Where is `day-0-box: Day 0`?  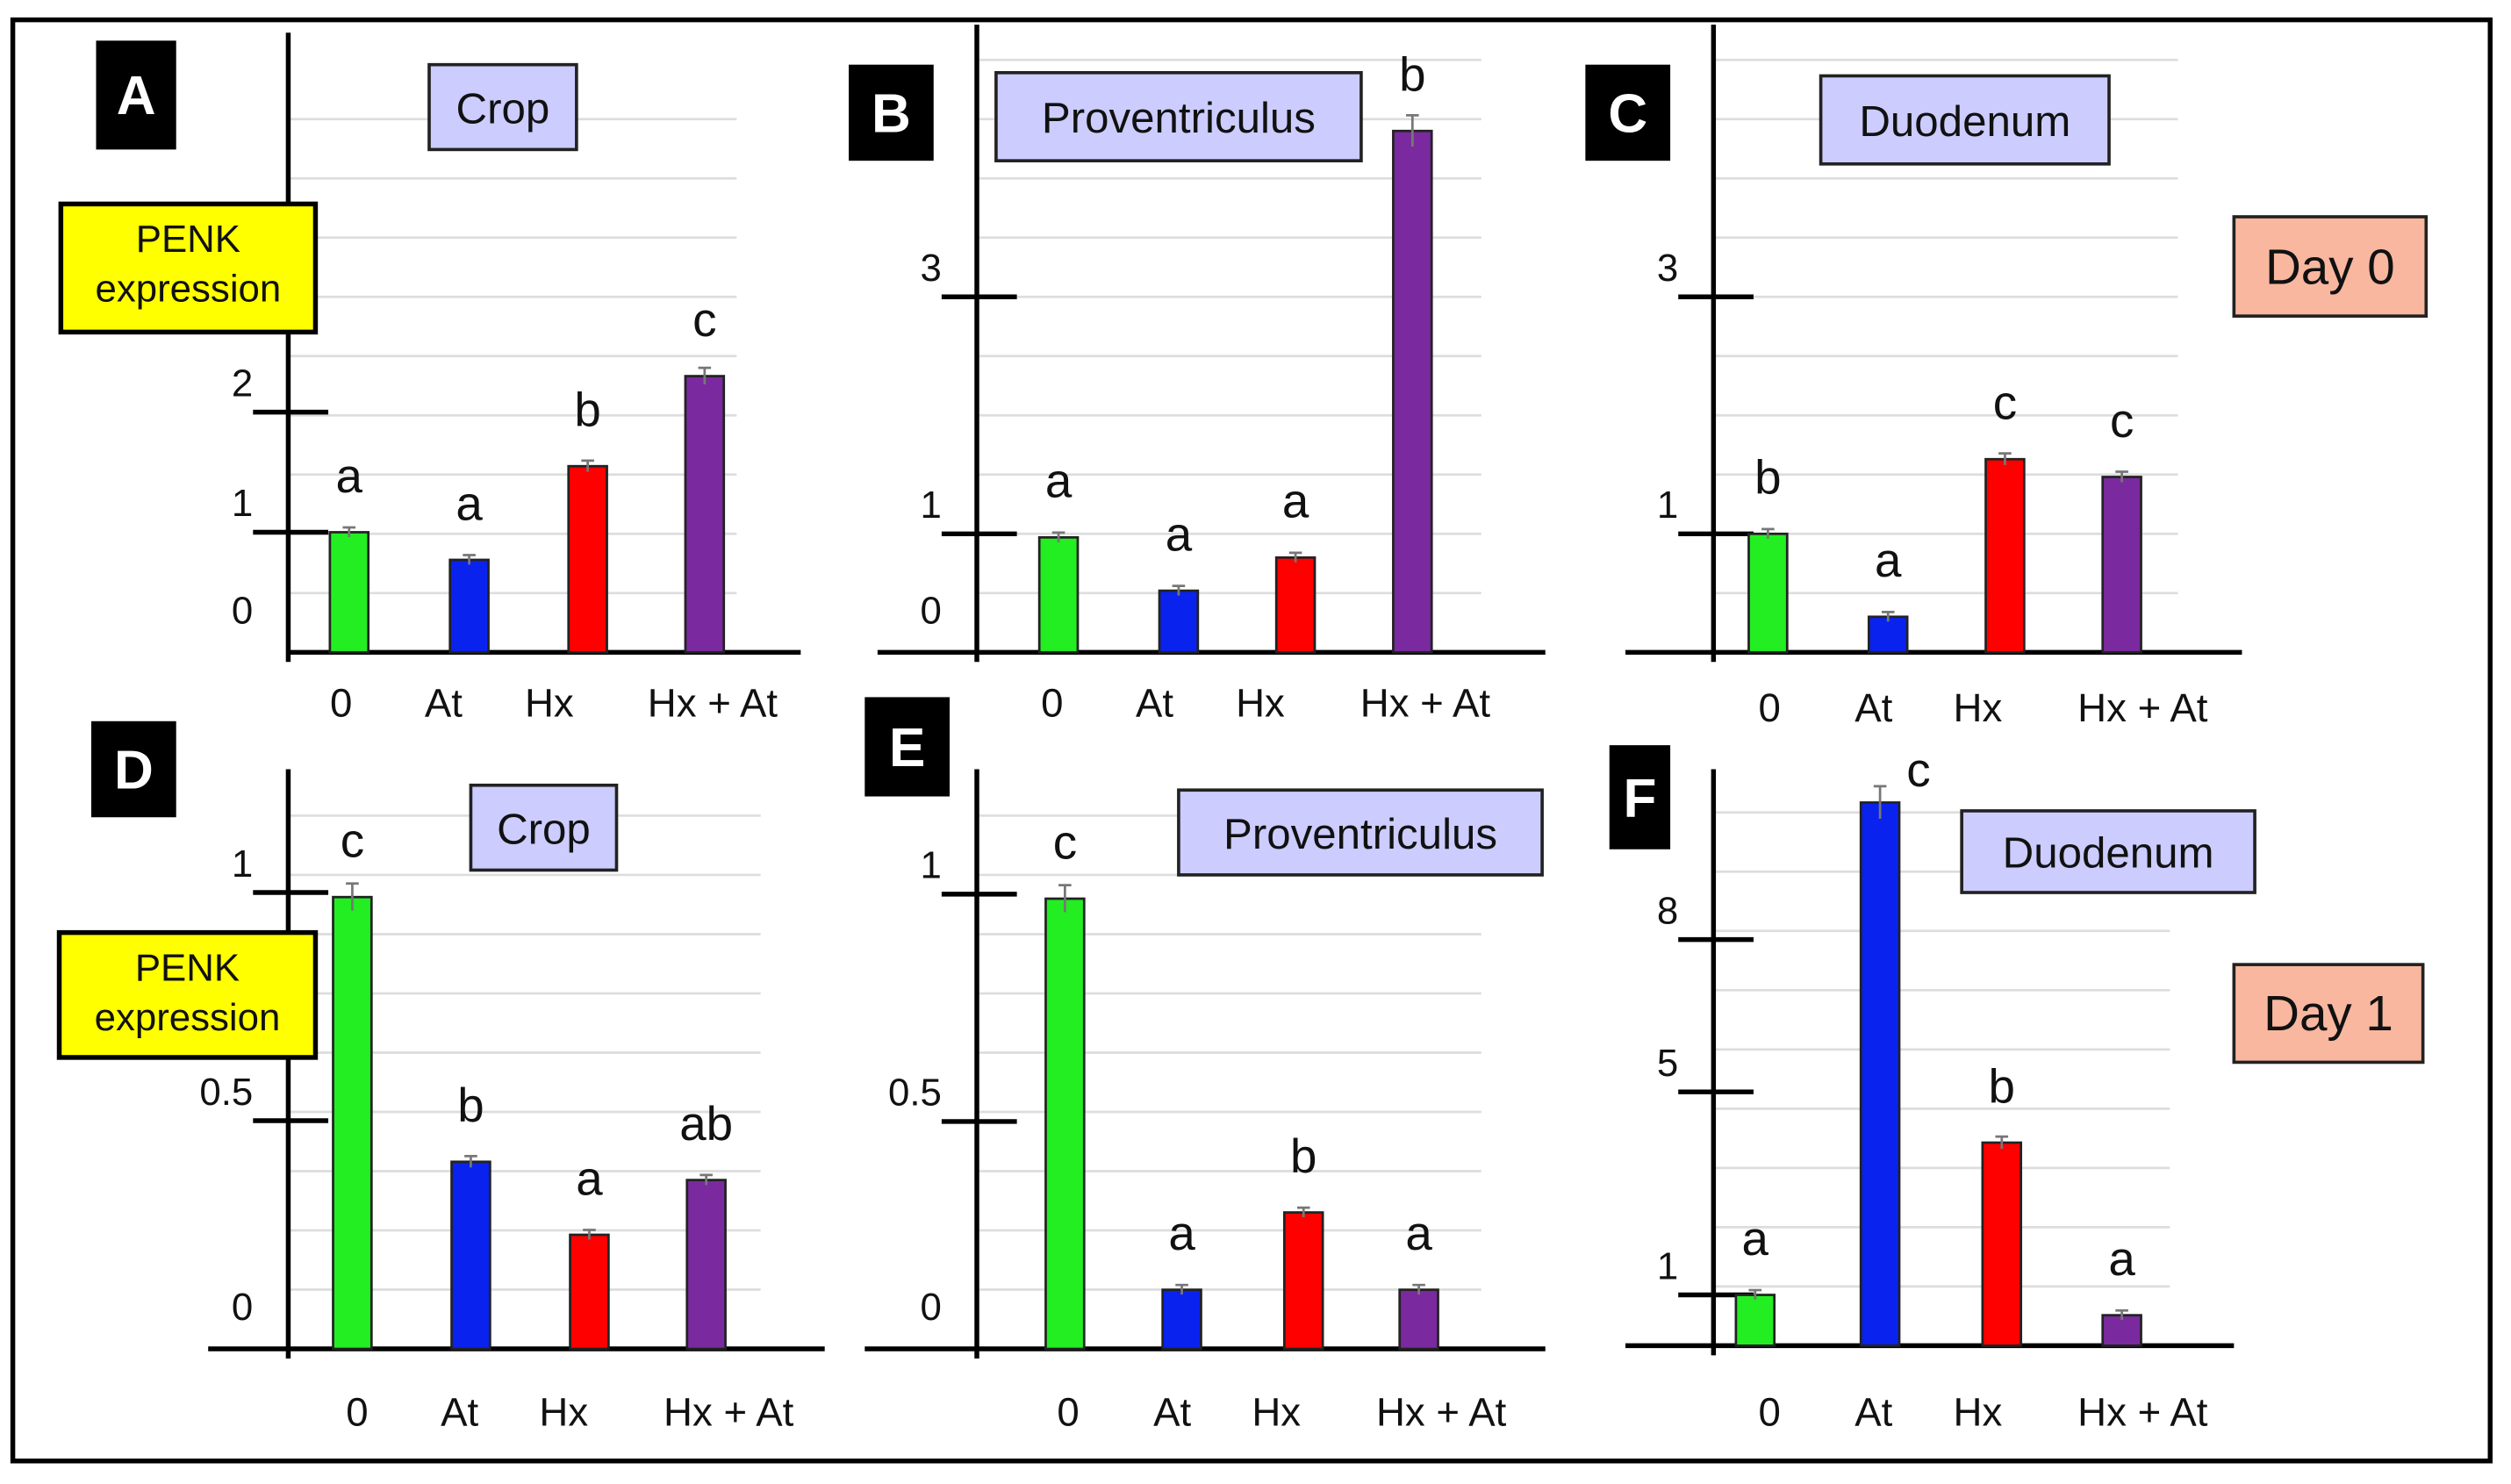 day-0-box: Day 0 is located at coordinates (2330, 266).